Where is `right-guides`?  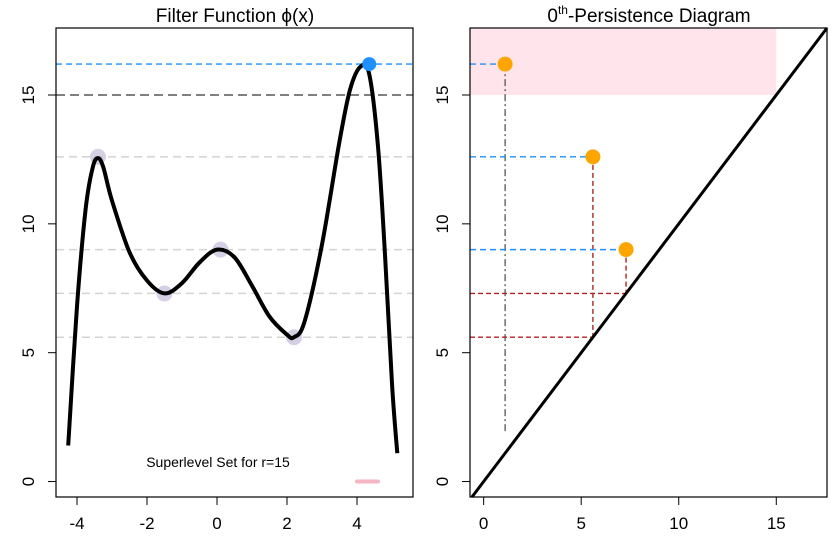
right-guides is located at coordinates (548, 248).